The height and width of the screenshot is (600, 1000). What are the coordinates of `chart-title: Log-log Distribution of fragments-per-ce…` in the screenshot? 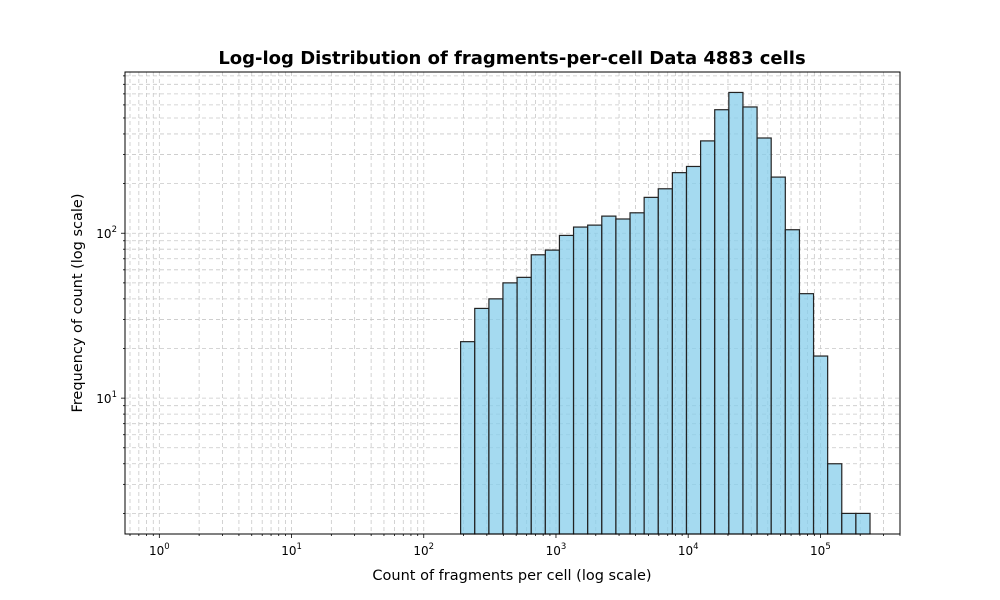 It's located at (511, 58).